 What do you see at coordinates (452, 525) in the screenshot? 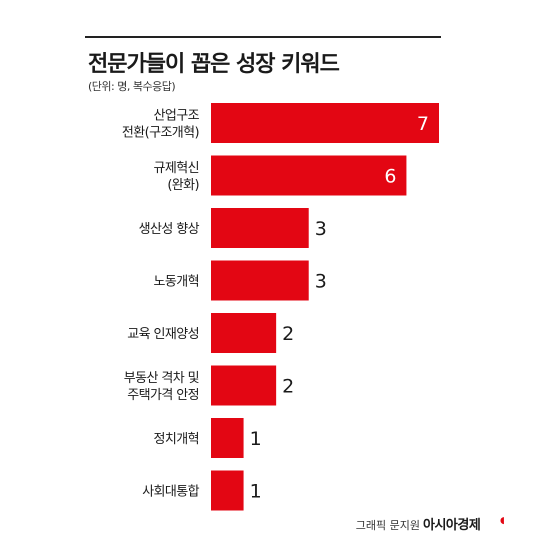
I see `brand-logo: 아시아경제` at bounding box center [452, 525].